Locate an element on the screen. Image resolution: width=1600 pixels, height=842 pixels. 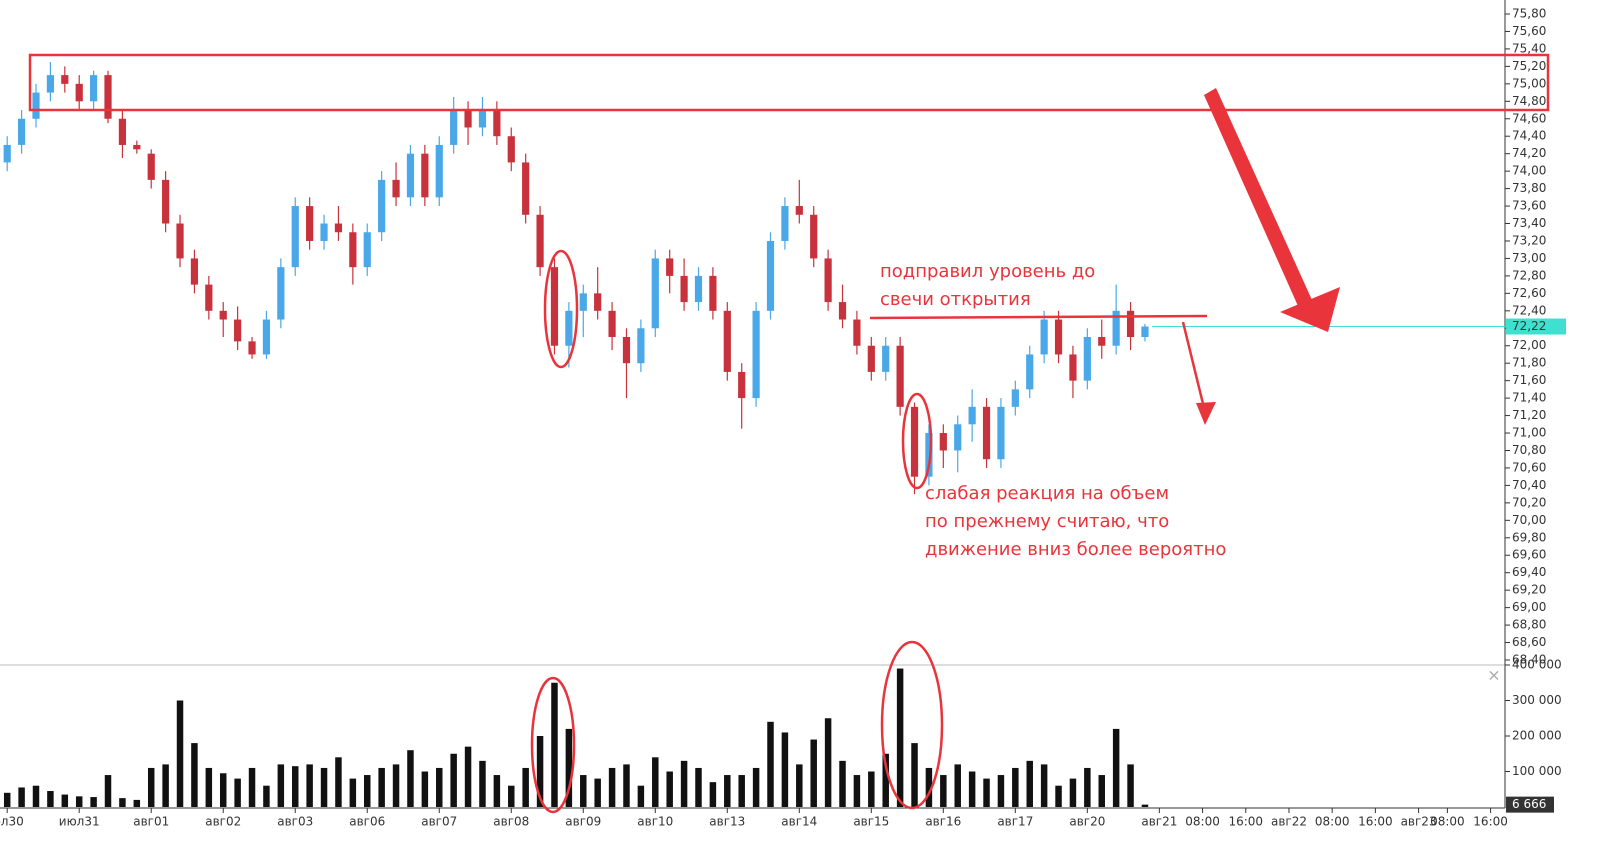
x-tick-label: 16:00 is located at coordinates (1375, 822).